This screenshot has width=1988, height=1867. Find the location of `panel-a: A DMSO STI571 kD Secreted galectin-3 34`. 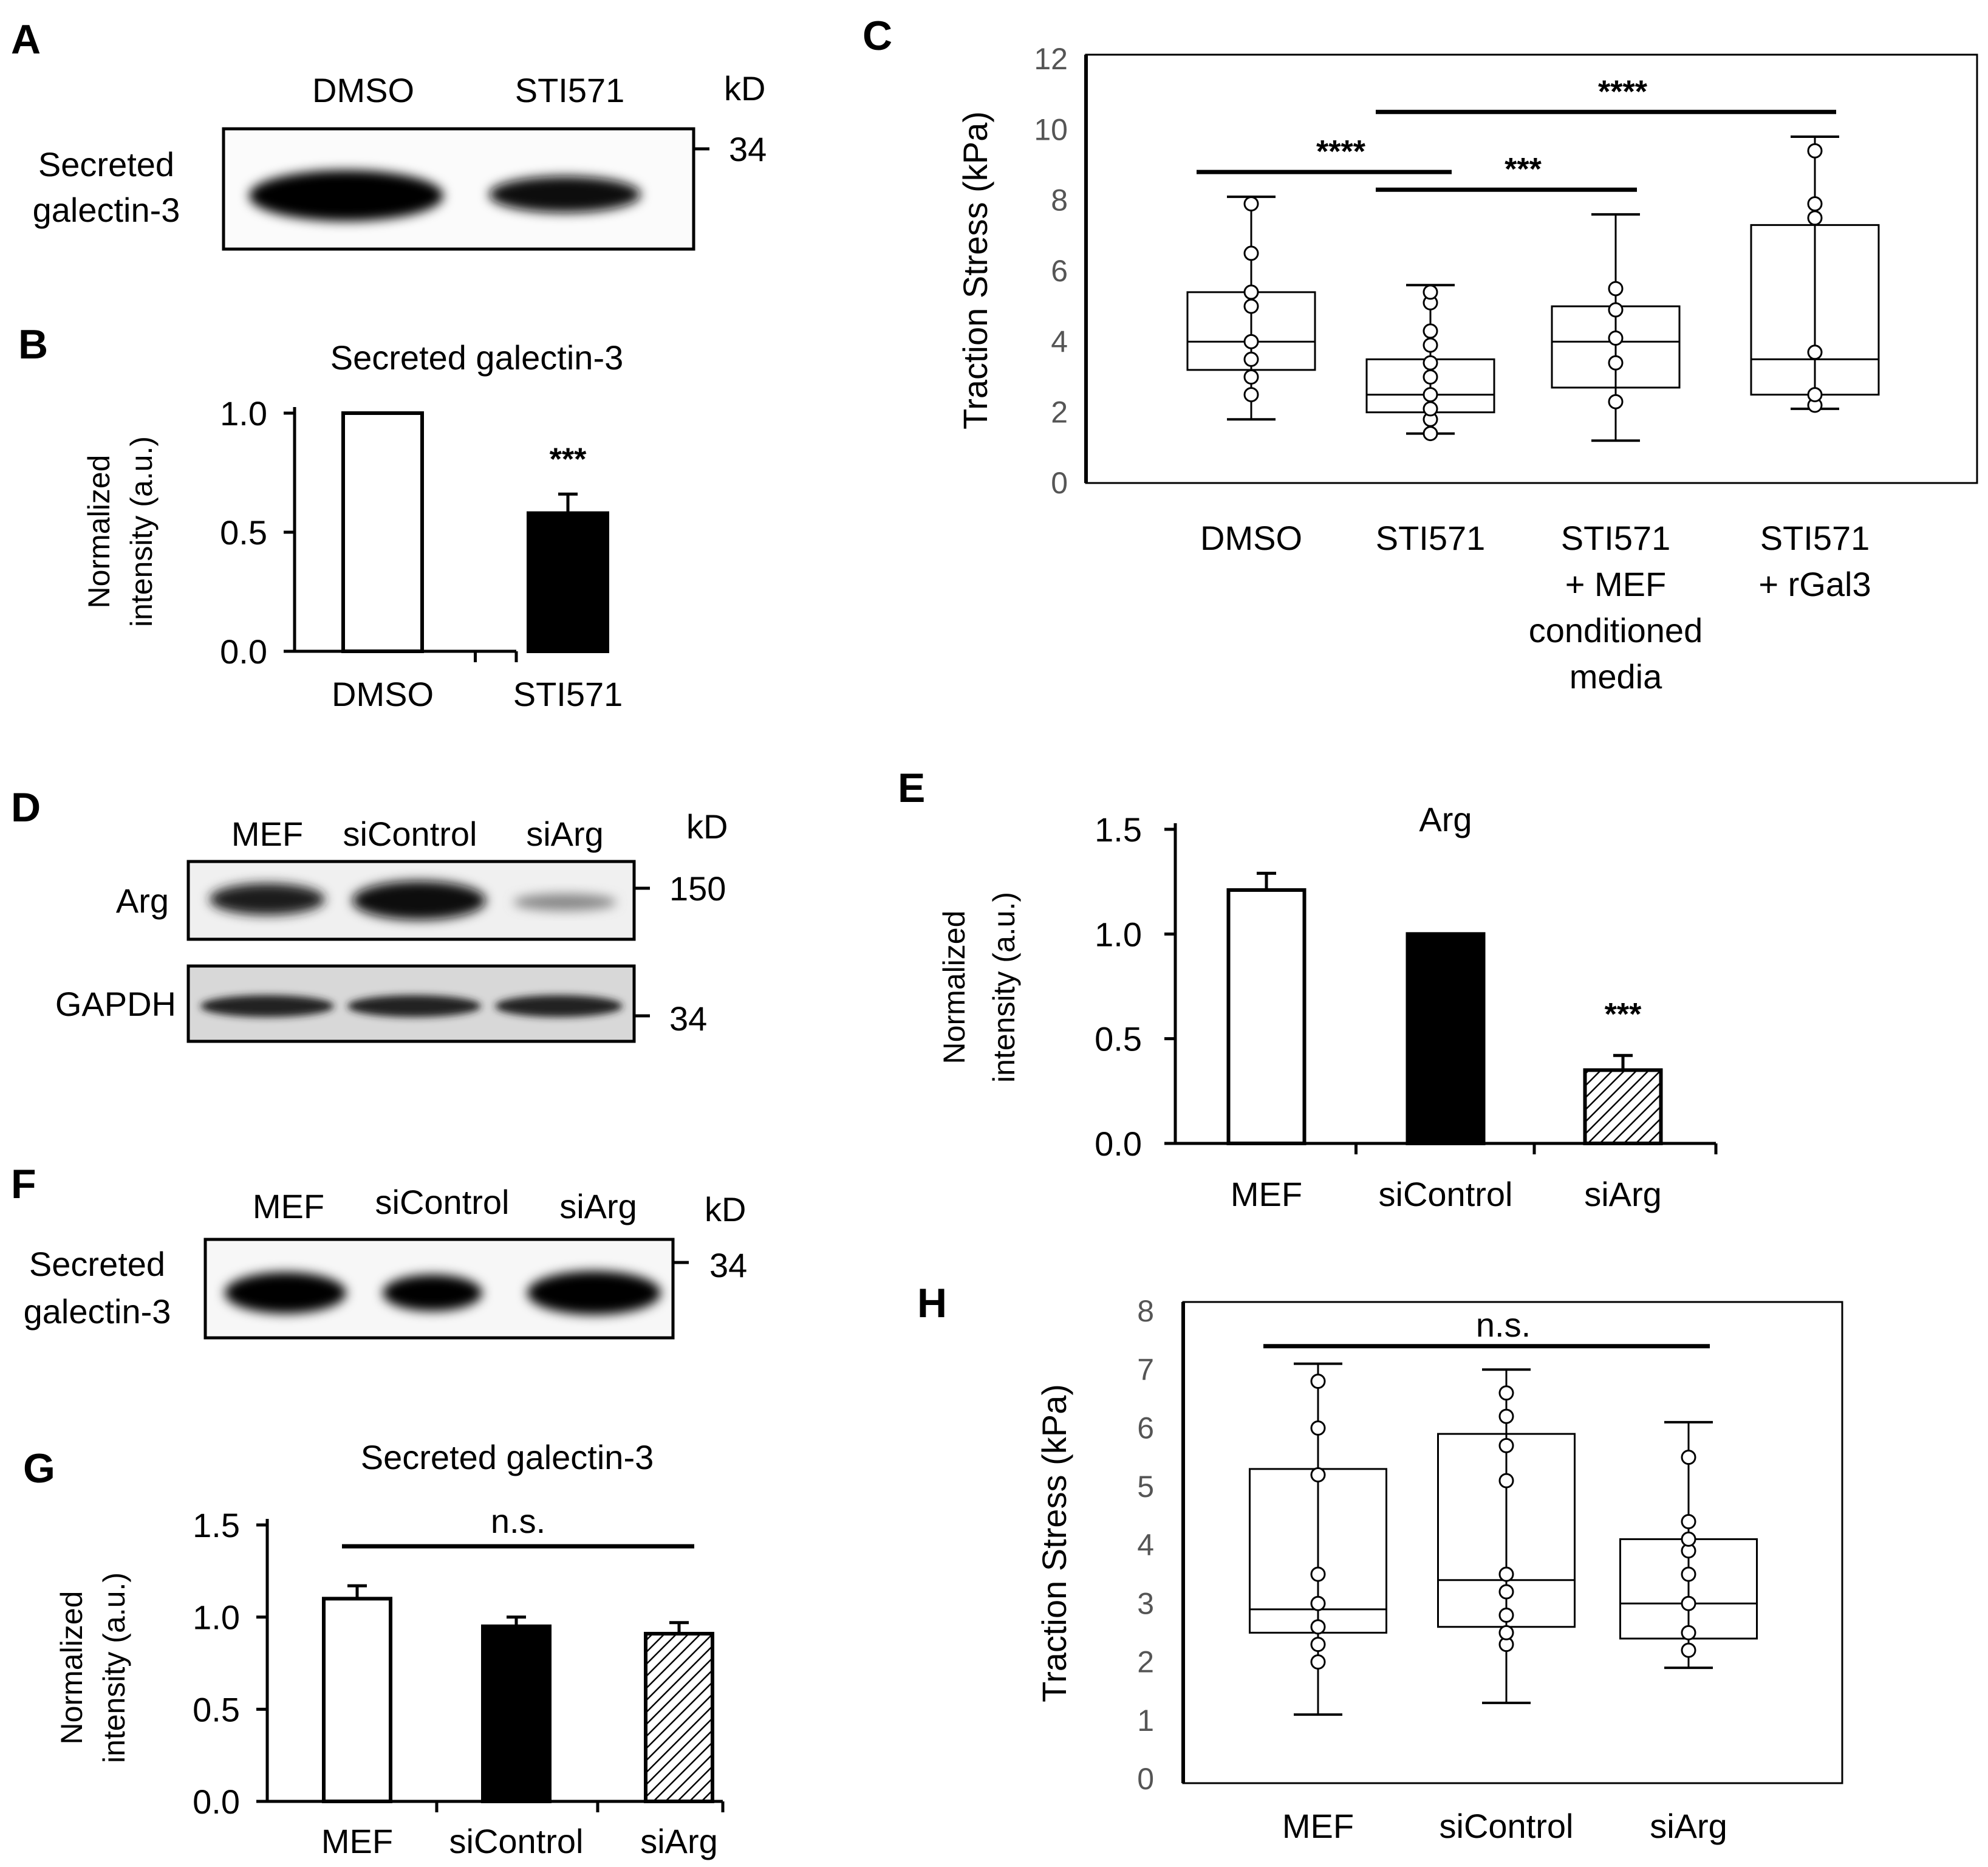

panel-a: A DMSO STI571 kD Secreted galectin-3 34 is located at coordinates (389, 133).